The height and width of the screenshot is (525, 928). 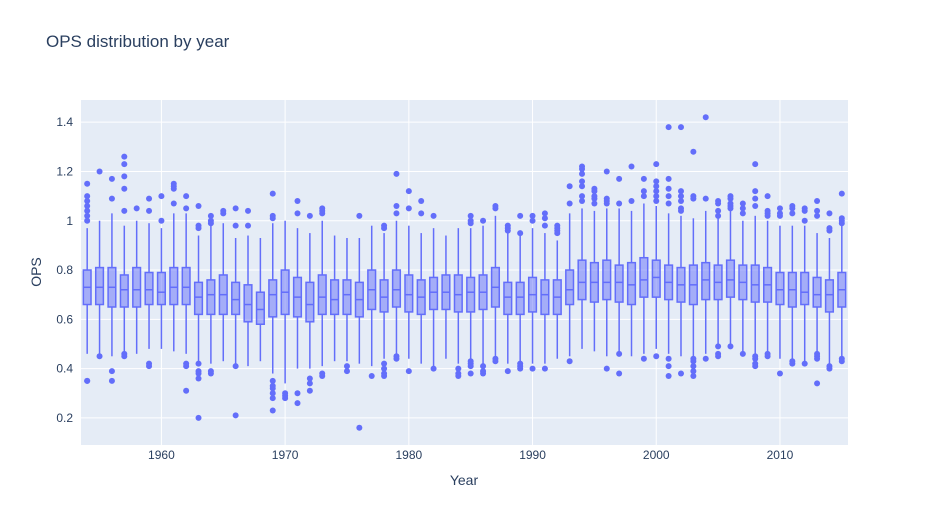 I want to click on box-1967, so click(x=248, y=287).